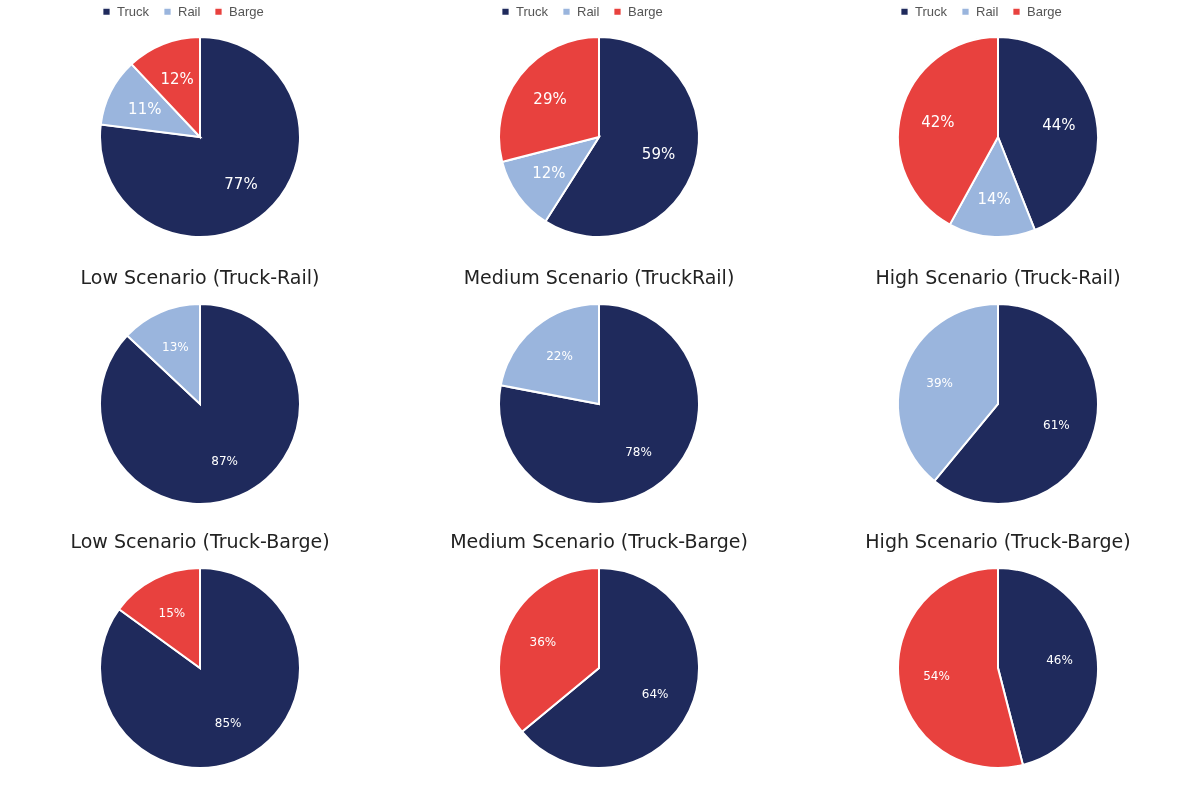 This screenshot has height=792, width=1198. What do you see at coordinates (598, 541) in the screenshot?
I see `chart-title: Medium Scenario (Truck-Barge)` at bounding box center [598, 541].